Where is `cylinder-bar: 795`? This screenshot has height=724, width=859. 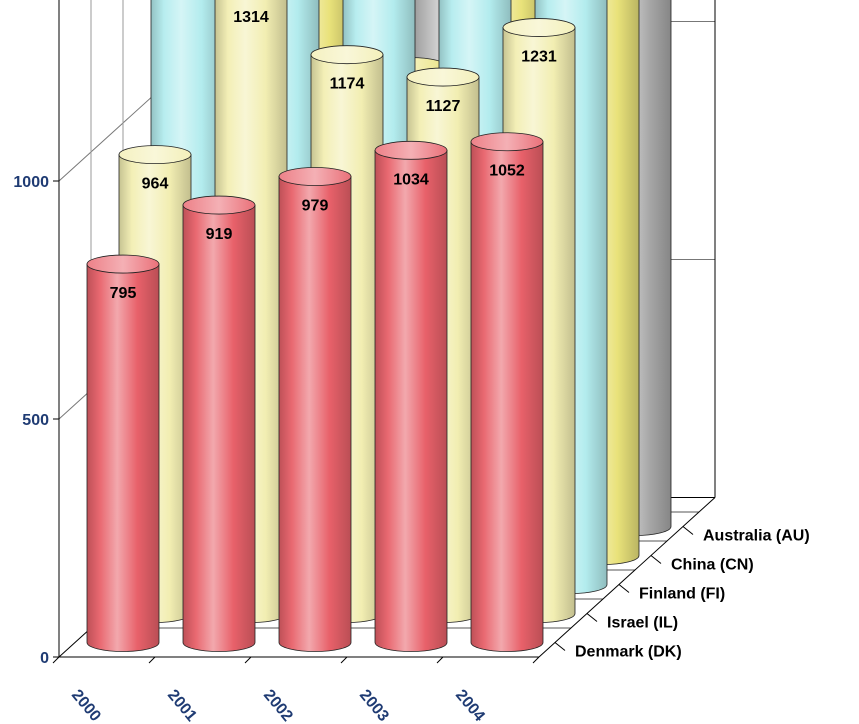
cylinder-bar: 795 is located at coordinates (123, 453).